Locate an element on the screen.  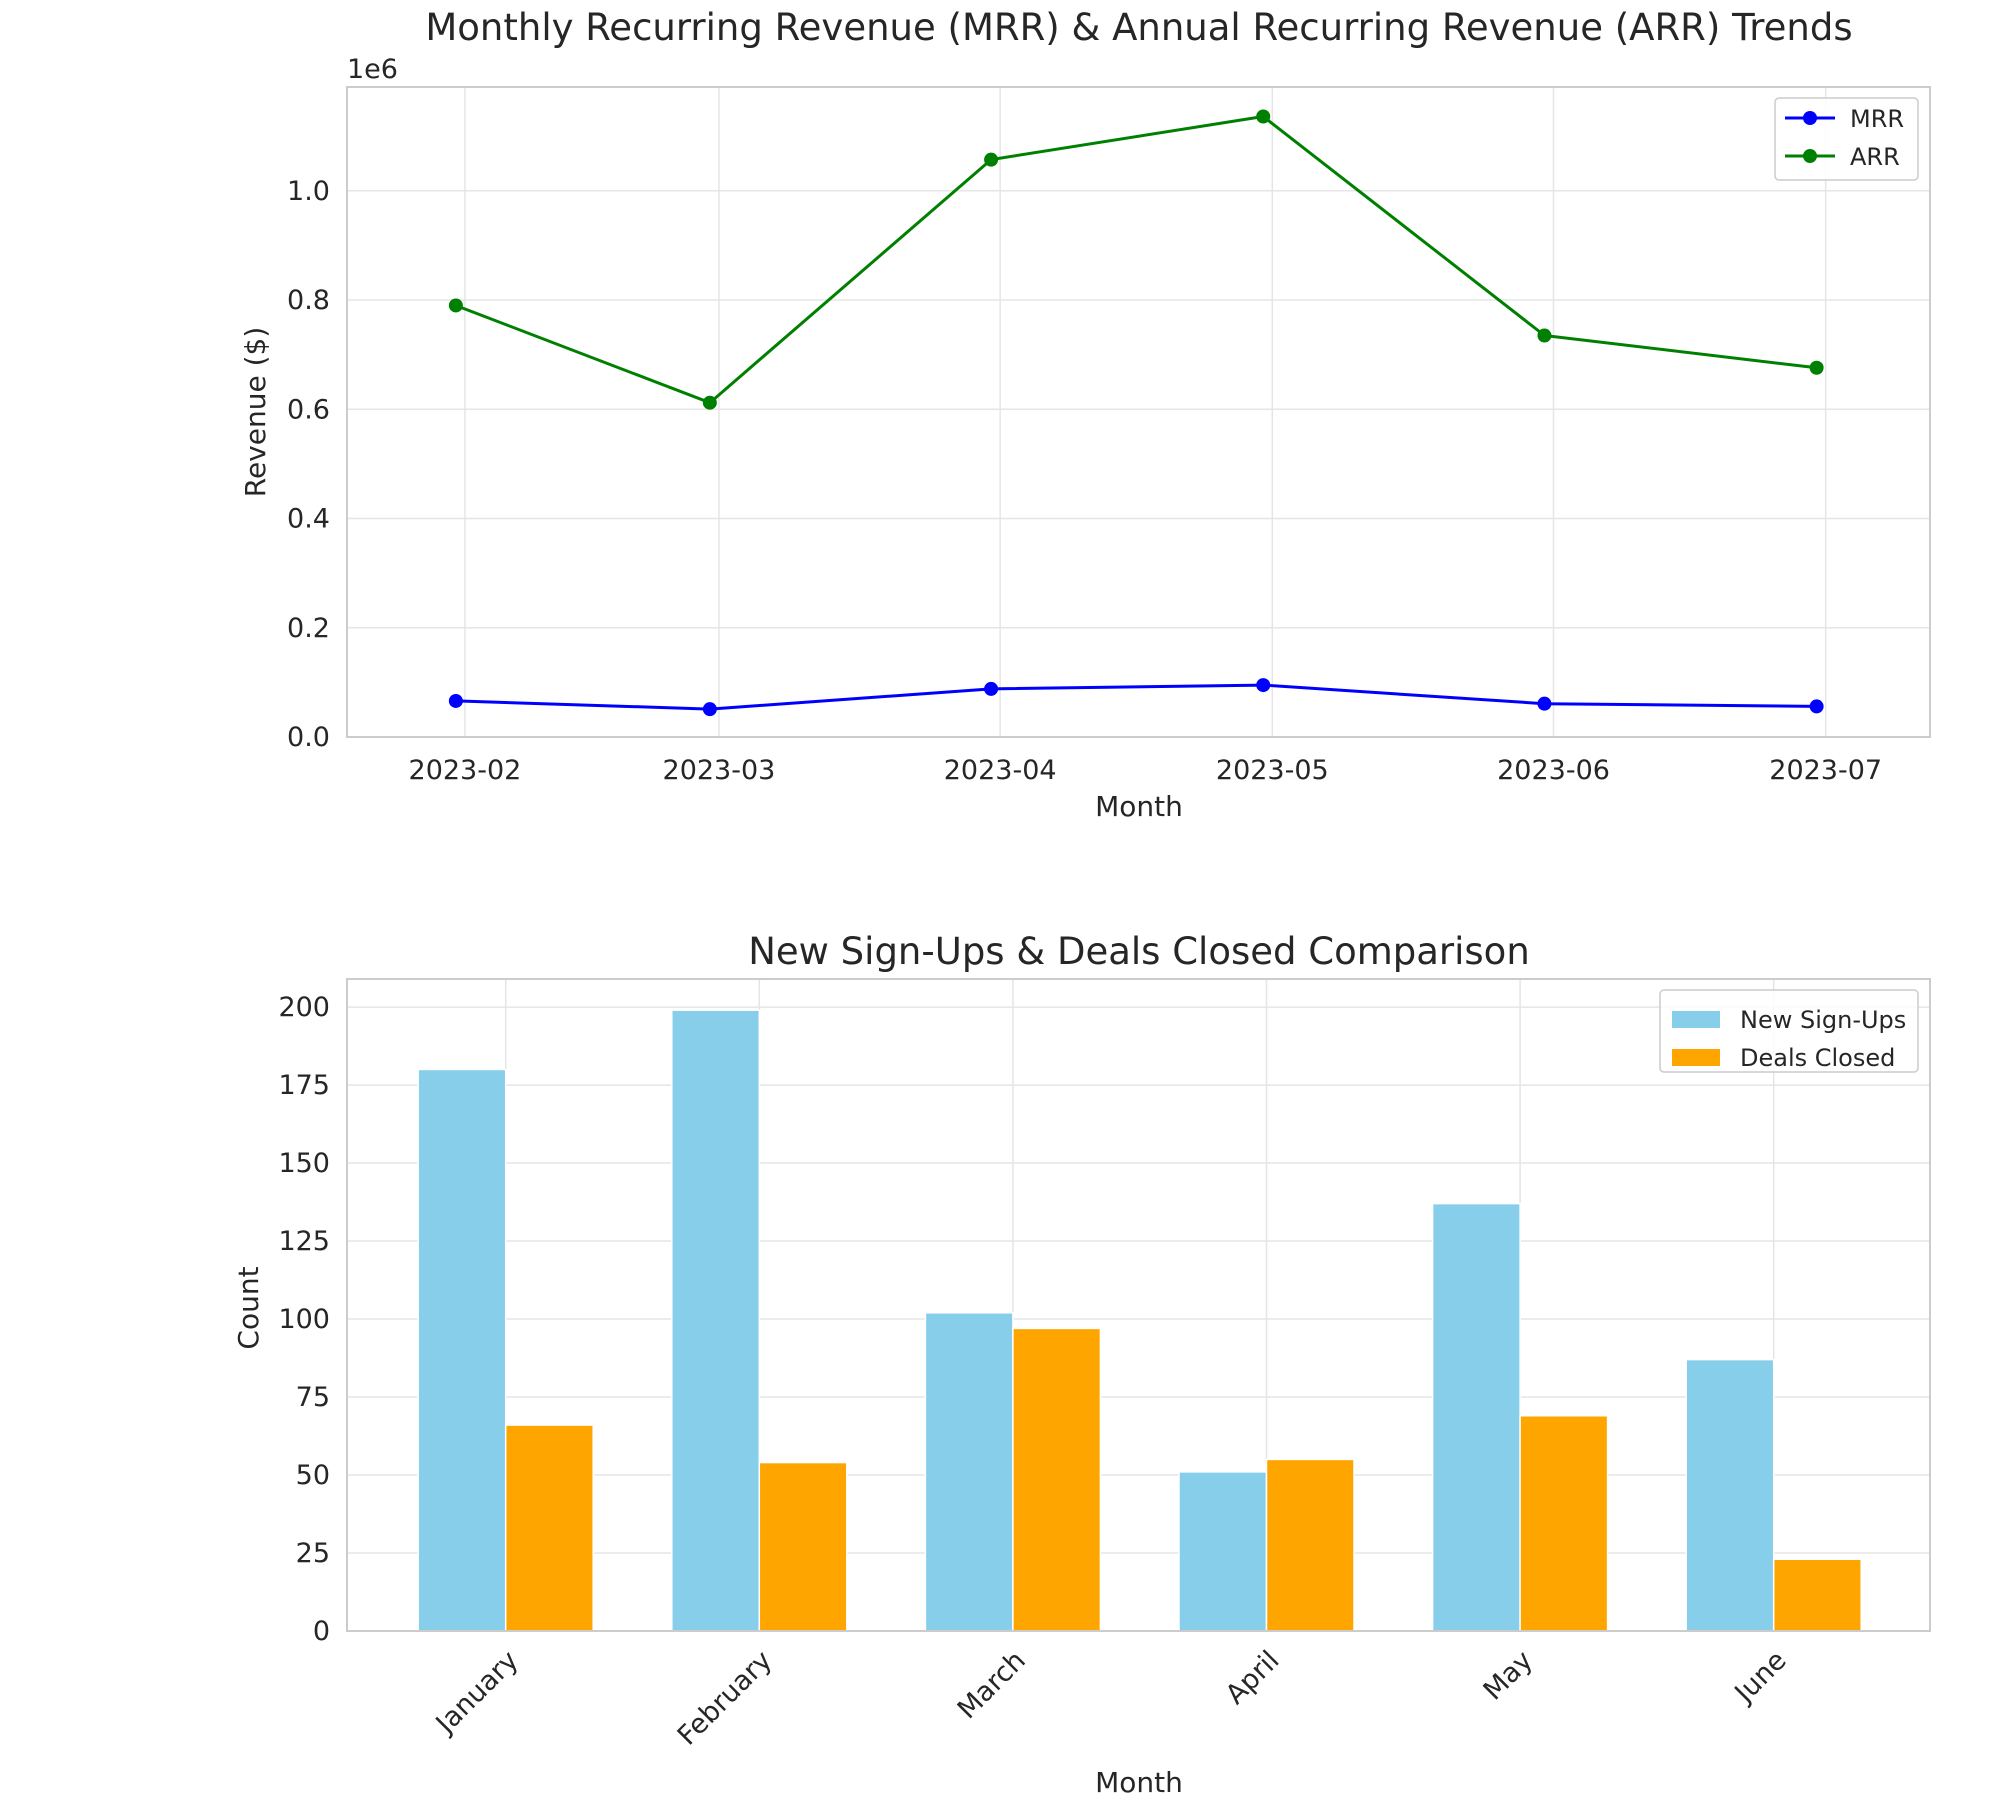
line-chart-x-tick-label: 2023-06 is located at coordinates (1553, 770).